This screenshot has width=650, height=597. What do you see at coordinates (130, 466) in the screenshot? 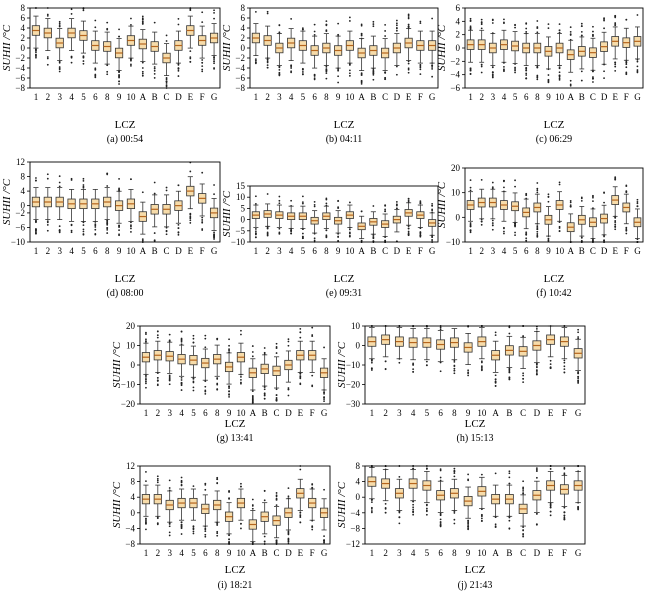
I see `y-tick-label: 12` at bounding box center [130, 466].